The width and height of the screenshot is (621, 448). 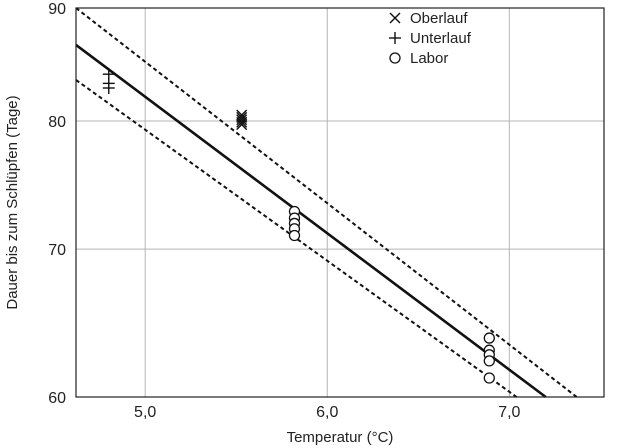 I want to click on legend: Oberlauf Unterlauf Labor, so click(x=430, y=38).